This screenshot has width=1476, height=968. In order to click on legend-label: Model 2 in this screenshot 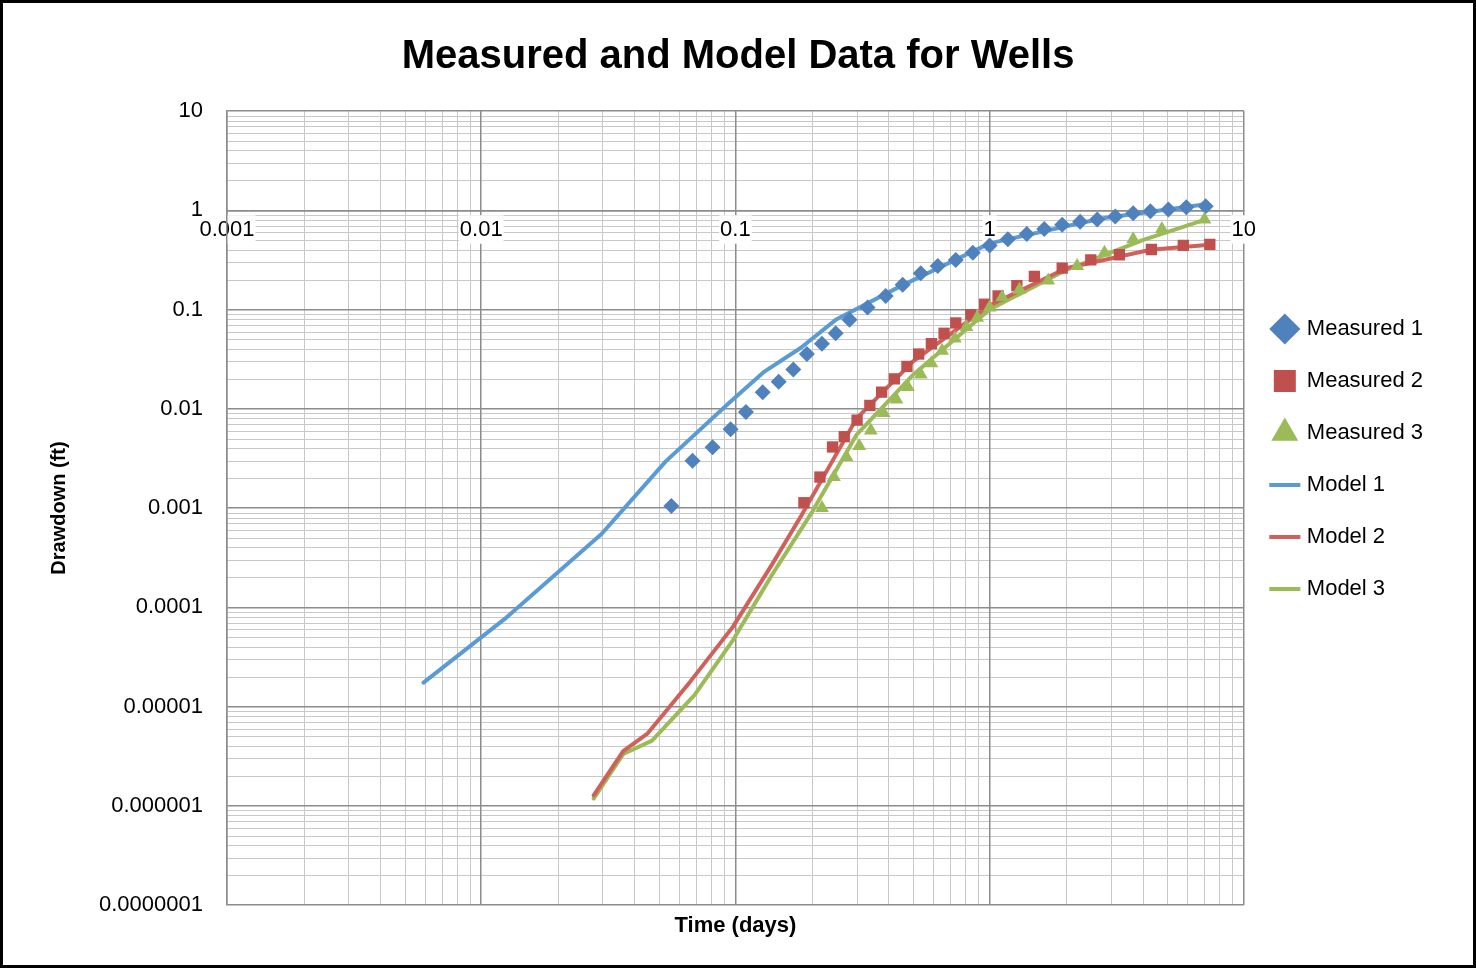, I will do `click(1346, 536)`.